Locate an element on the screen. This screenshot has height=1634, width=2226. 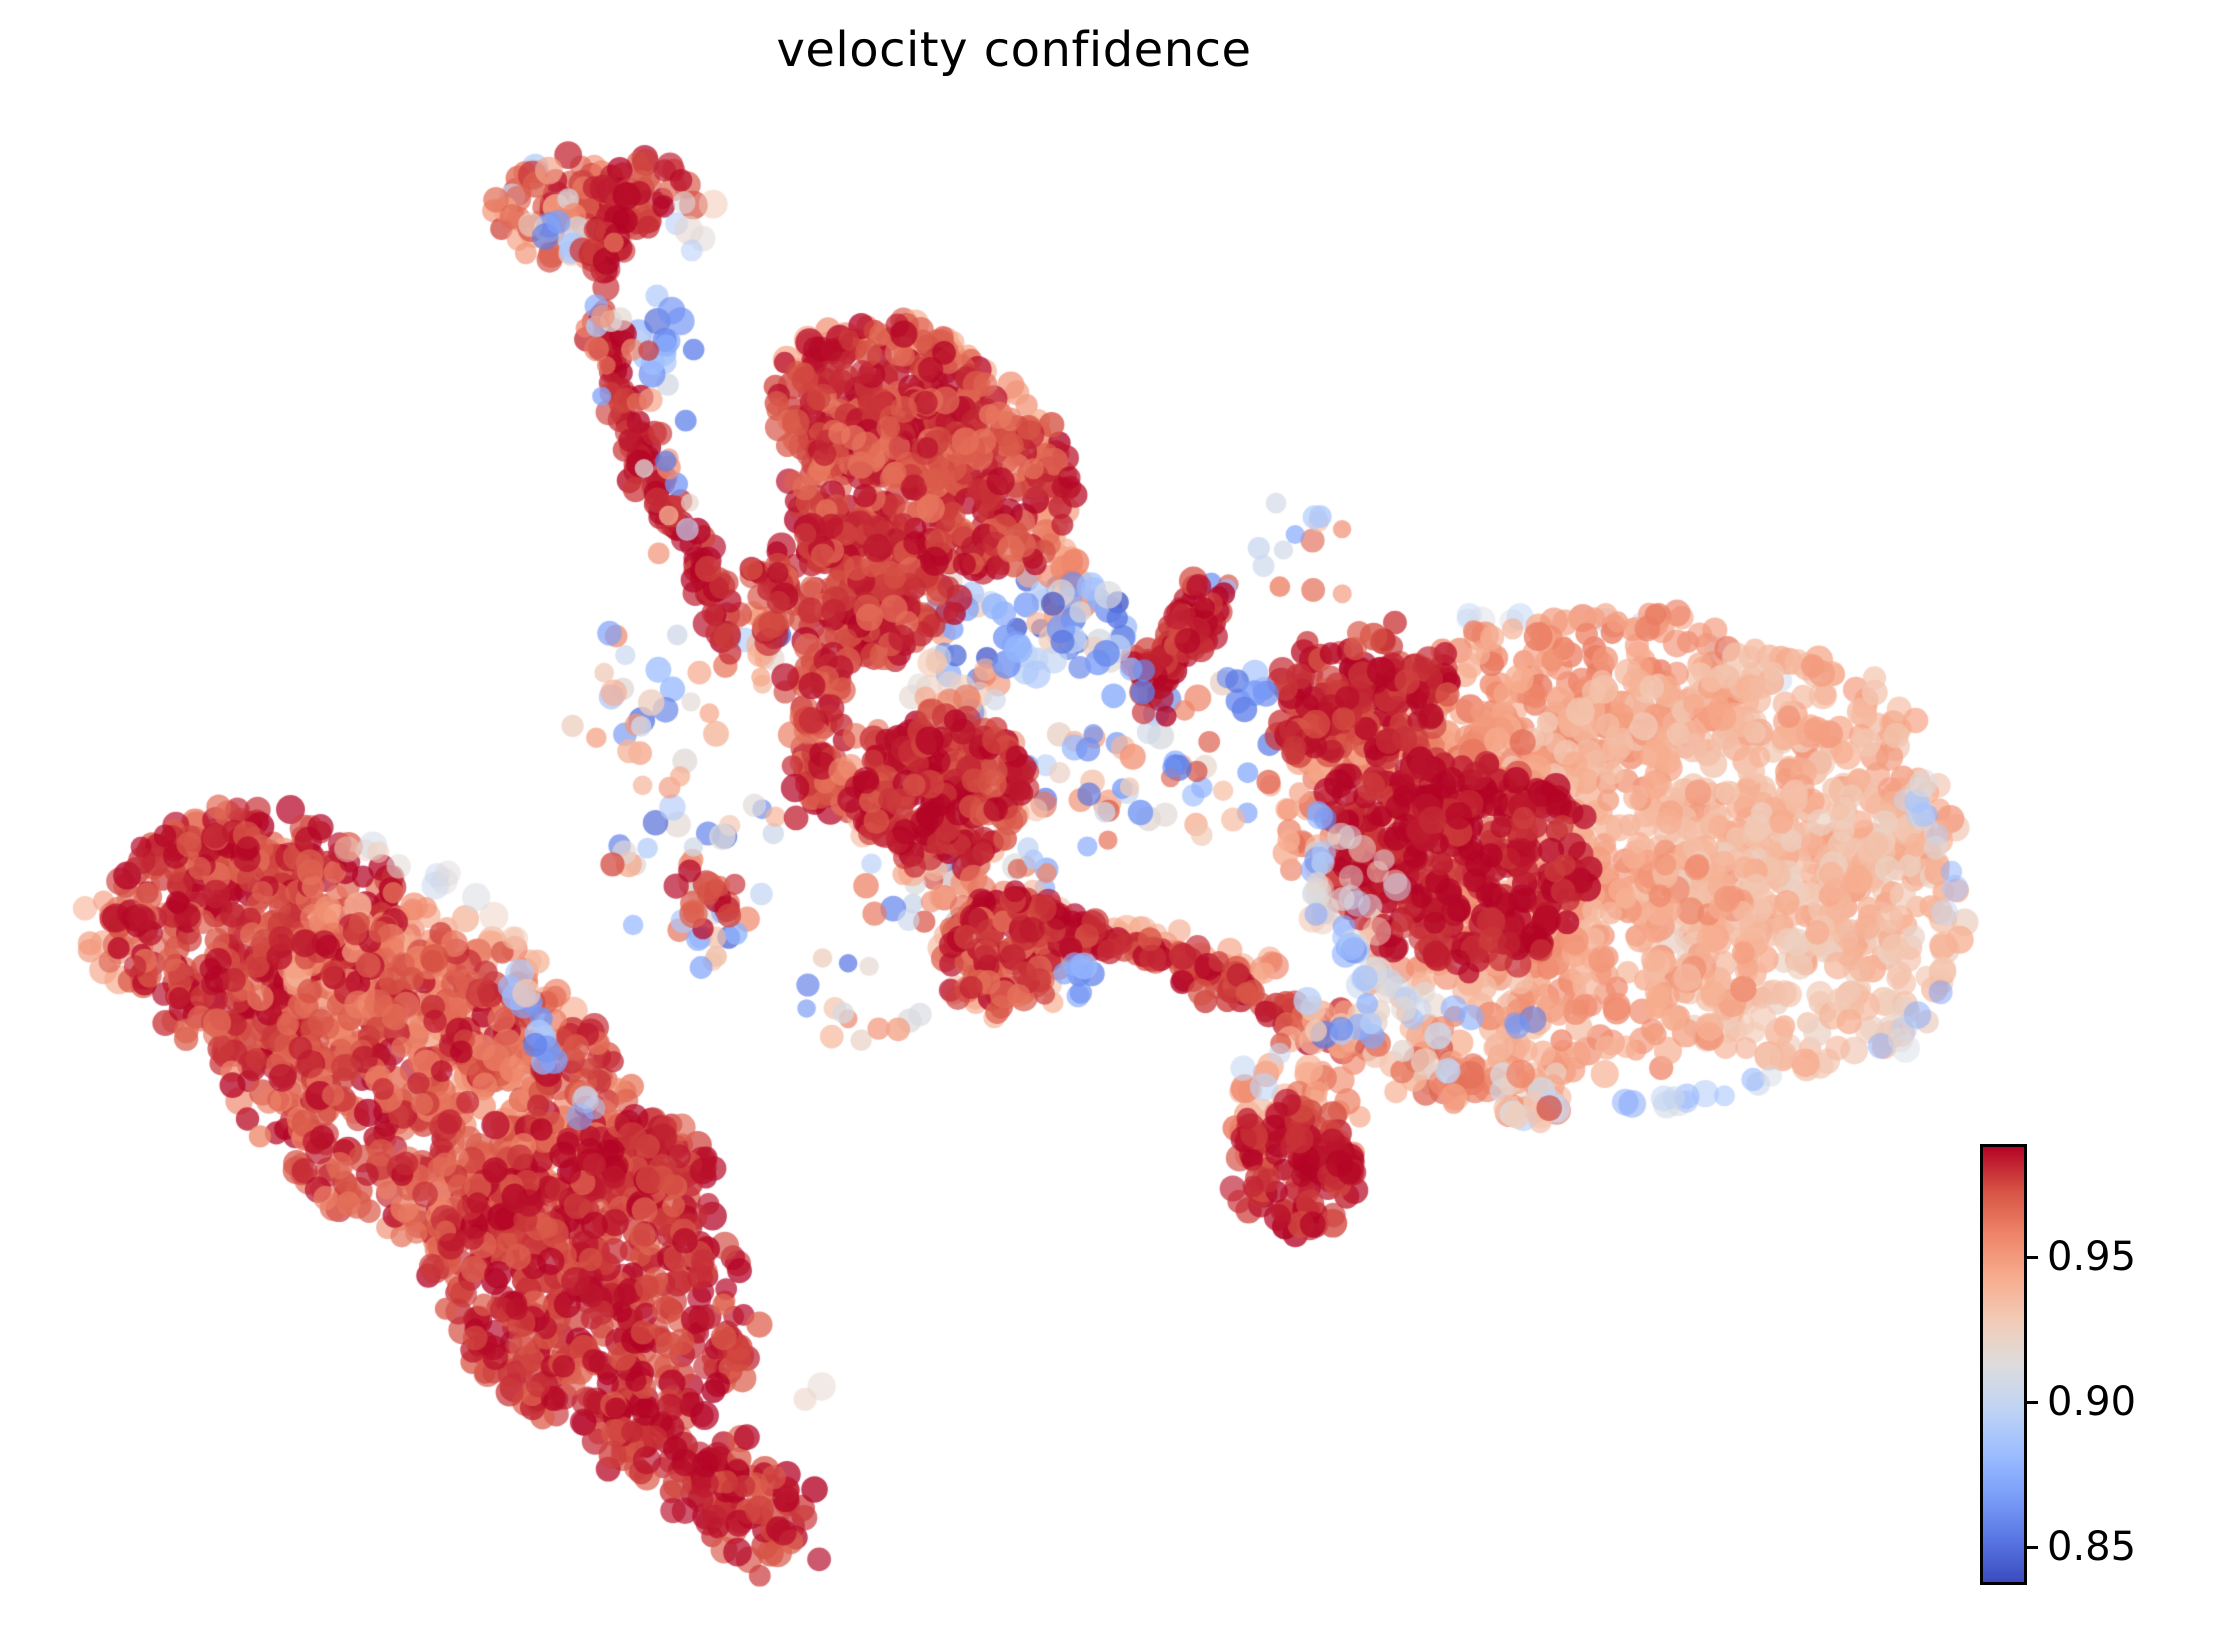
chart-title: velocity confidence is located at coordinates (1014, 50).